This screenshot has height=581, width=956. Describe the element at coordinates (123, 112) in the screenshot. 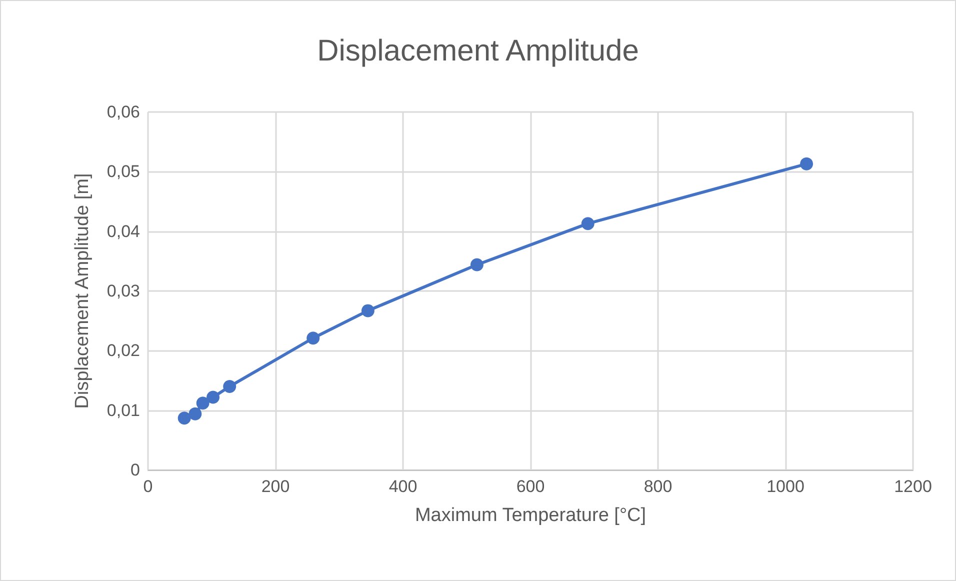

I see `y-tick-label: 0,06` at that location.